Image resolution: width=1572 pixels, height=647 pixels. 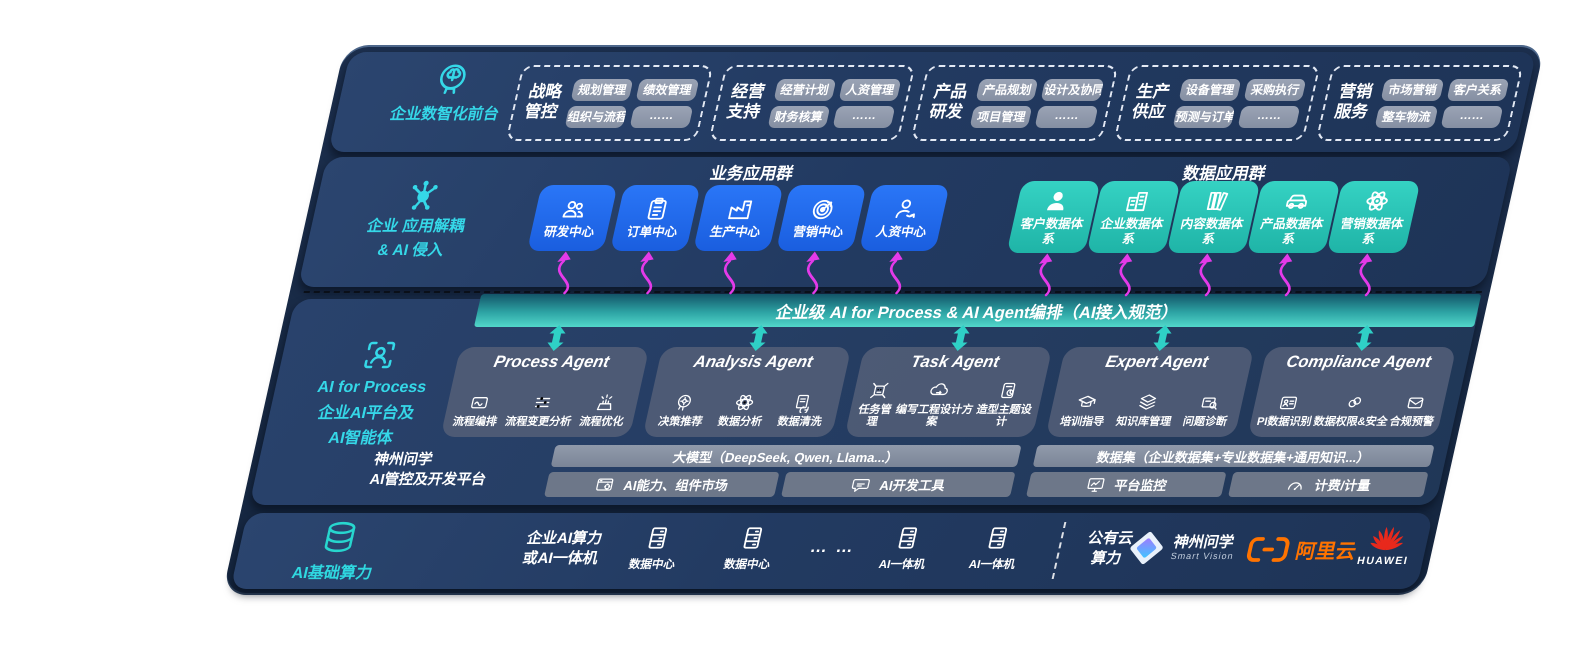 I want to click on mail-alert-icon, so click(x=1416, y=402).